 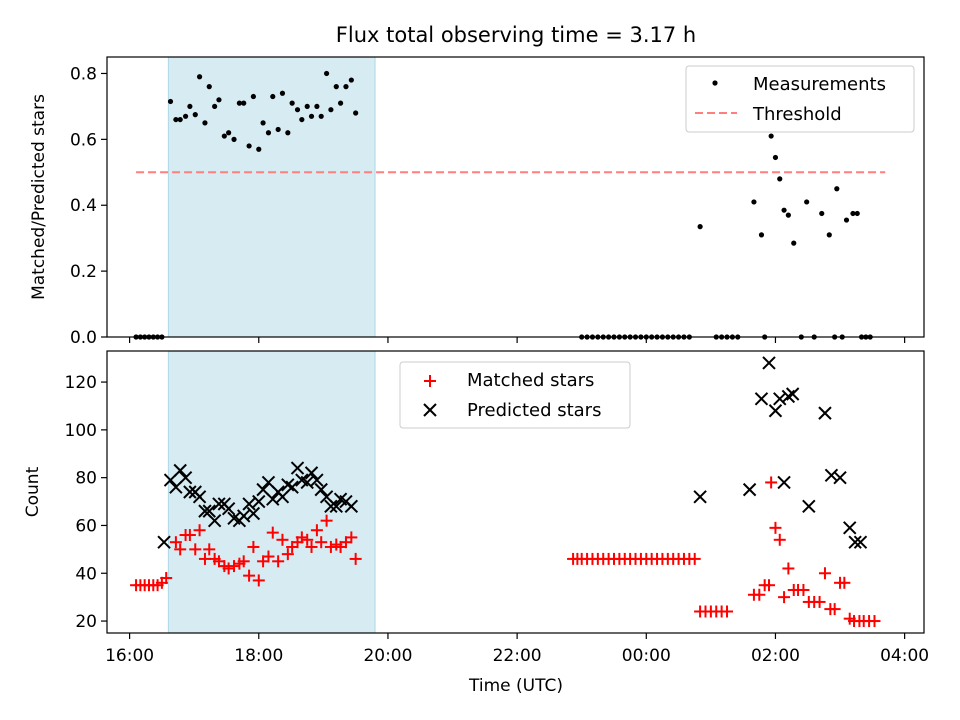 I want to click on legend-marker-matched, so click(x=430, y=381).